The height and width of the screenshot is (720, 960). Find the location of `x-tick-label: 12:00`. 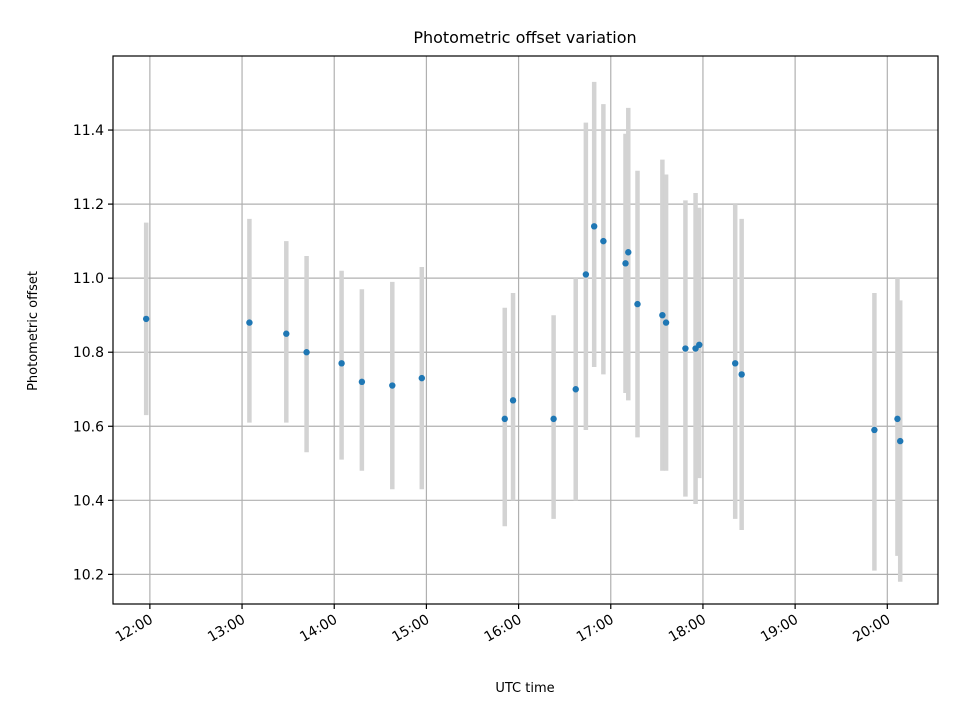

x-tick-label: 12:00 is located at coordinates (134, 629).